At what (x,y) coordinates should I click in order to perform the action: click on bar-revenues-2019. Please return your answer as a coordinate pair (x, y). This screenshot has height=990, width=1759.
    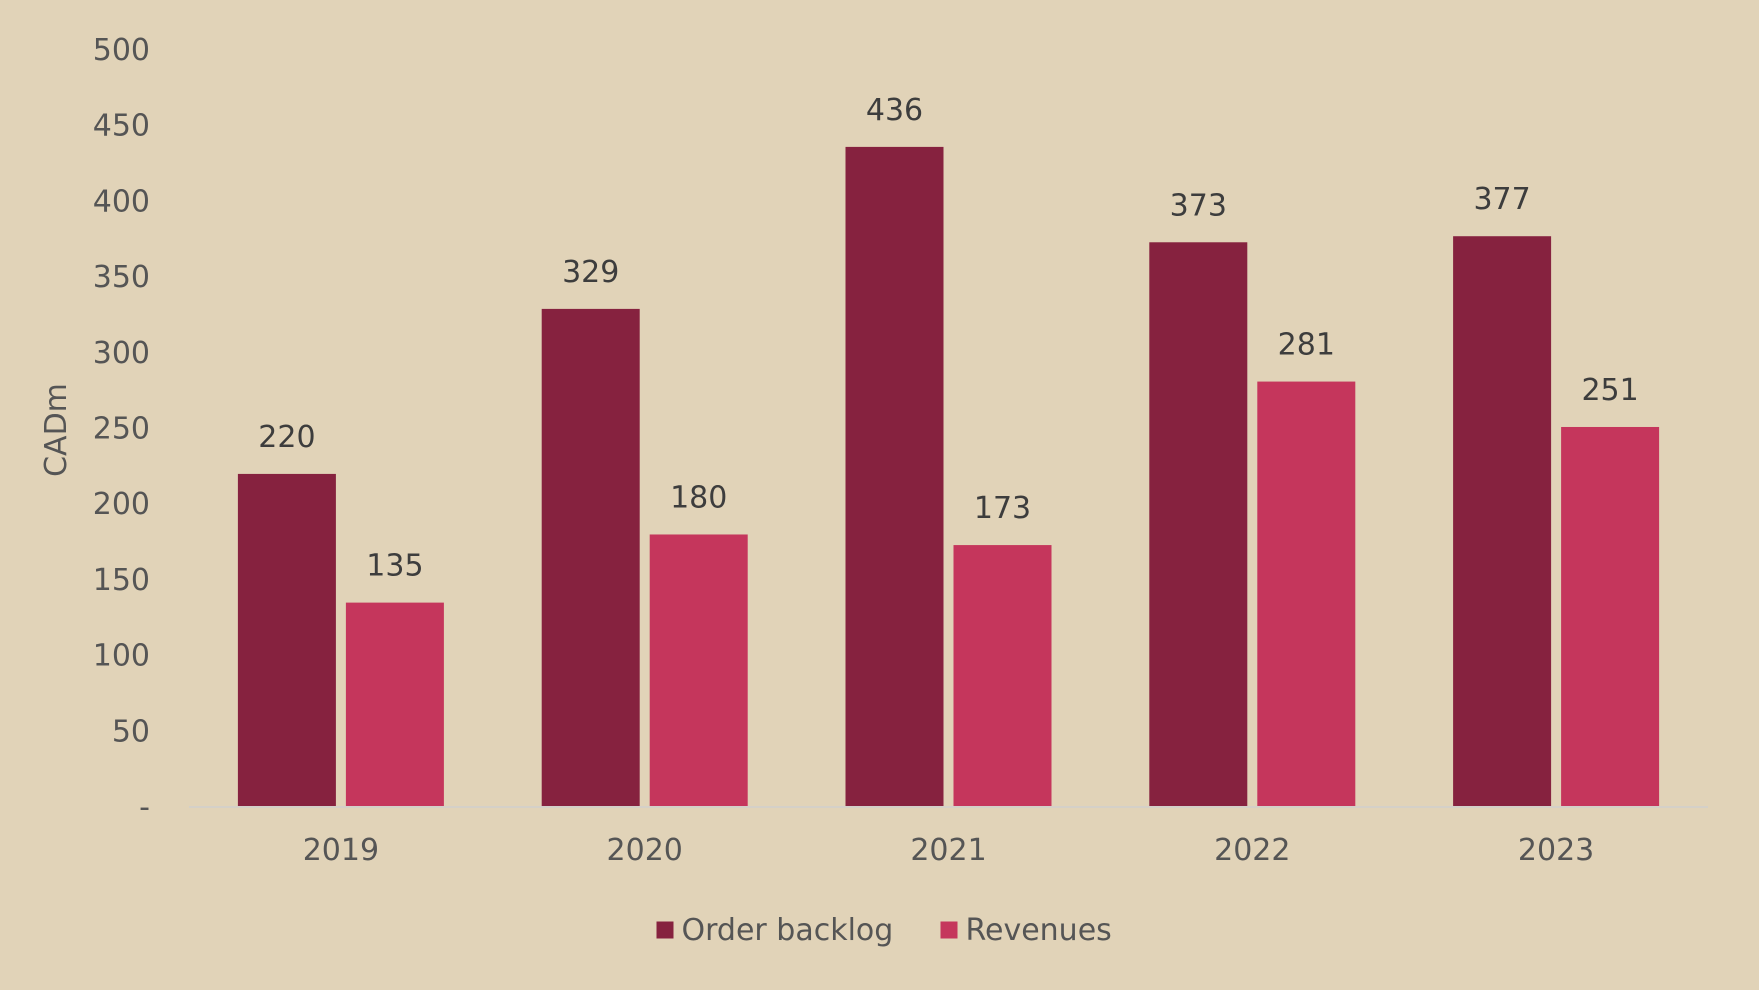
    Looking at the image, I should click on (394, 704).